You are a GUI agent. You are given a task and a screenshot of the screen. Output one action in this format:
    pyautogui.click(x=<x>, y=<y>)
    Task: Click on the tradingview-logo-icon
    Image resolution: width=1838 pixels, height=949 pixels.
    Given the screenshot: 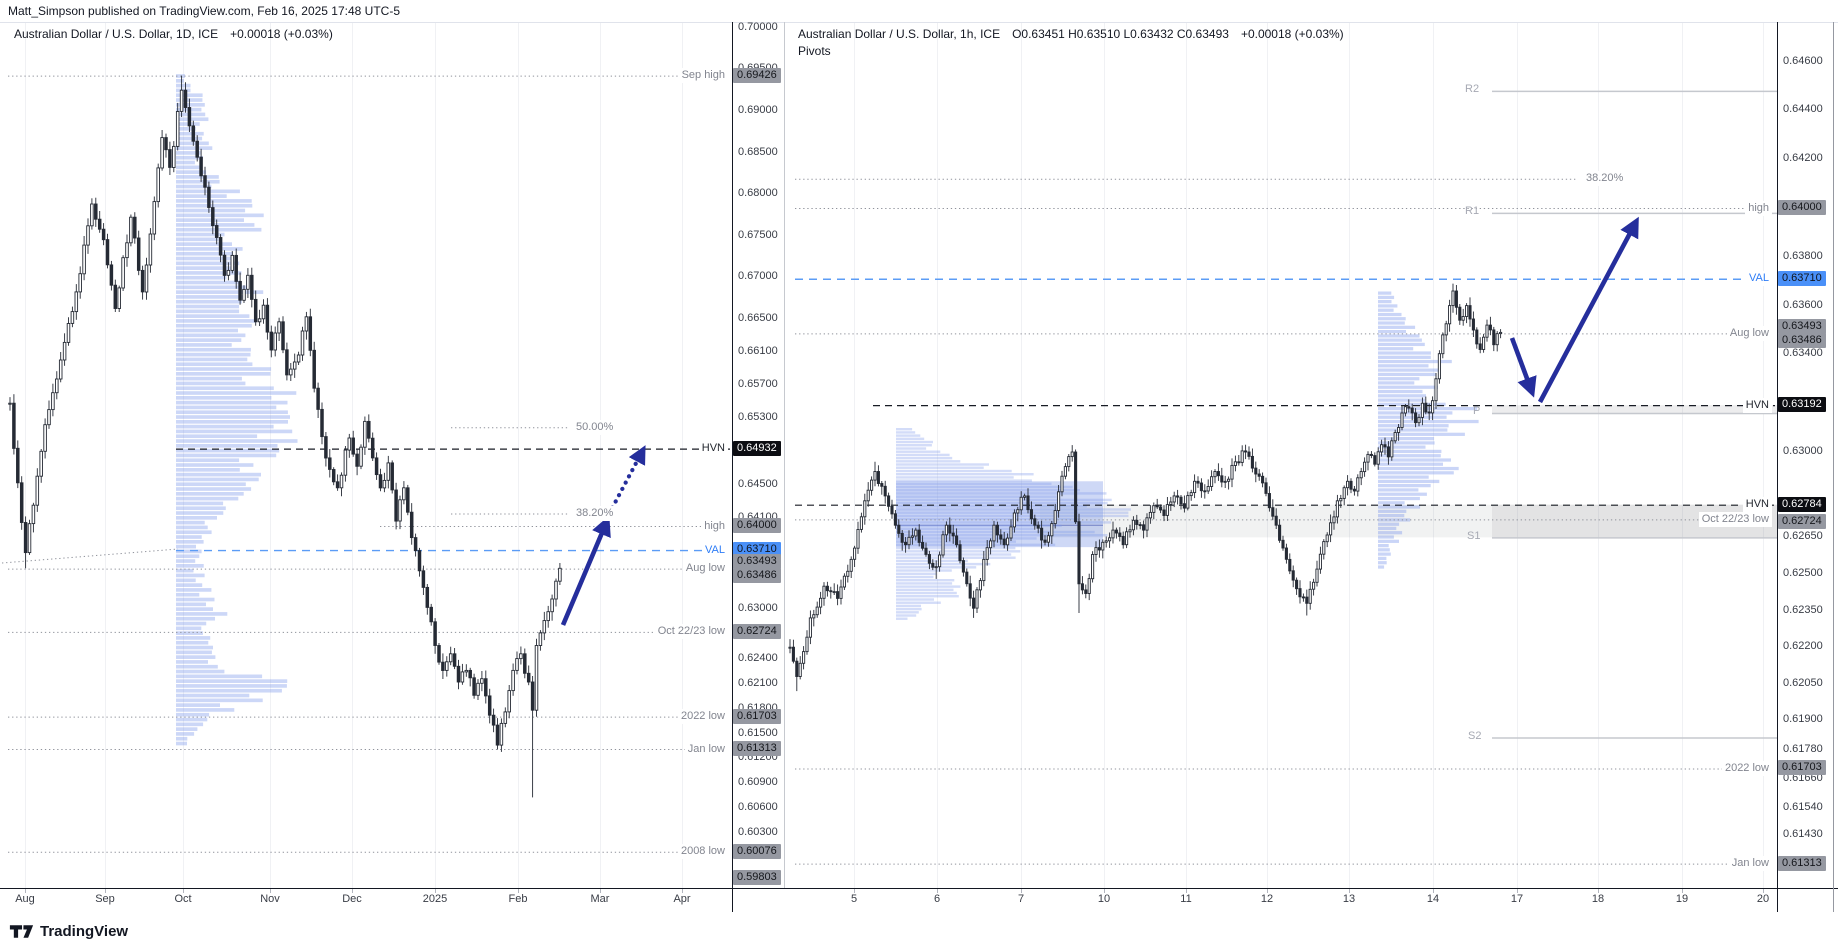 What is the action you would take?
    pyautogui.click(x=21, y=931)
    